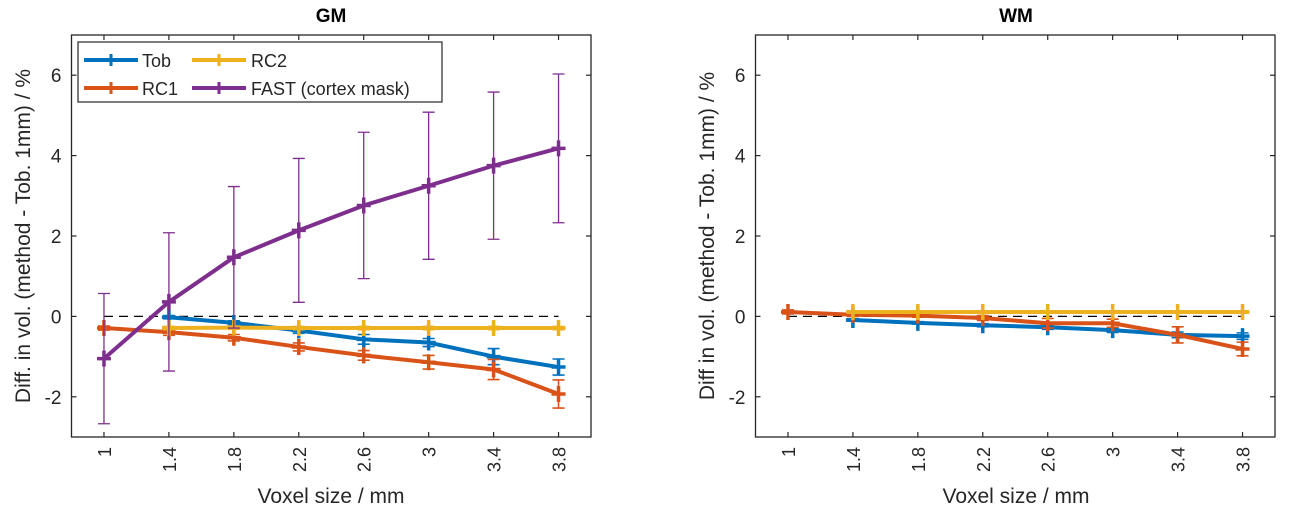  Describe the element at coordinates (160, 89) in the screenshot. I see `legend-label-rc1: RC1` at that location.